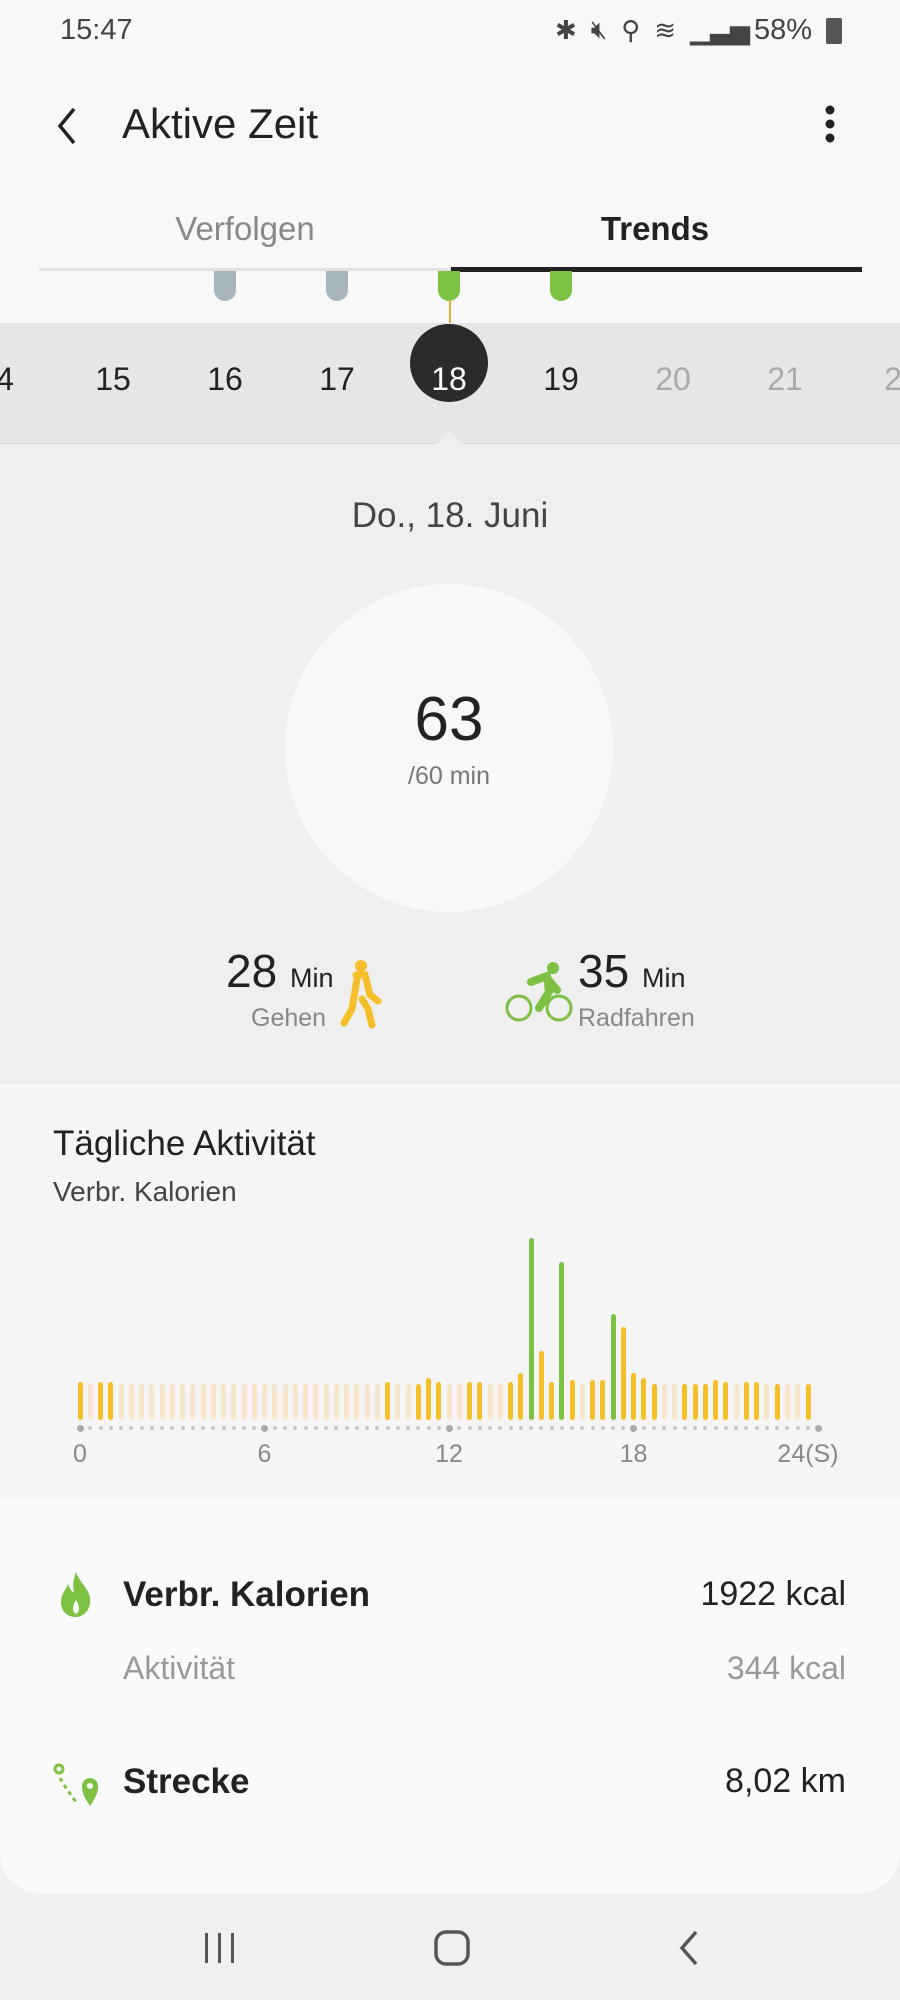  Describe the element at coordinates (830, 126) in the screenshot. I see `more-options-button` at that location.